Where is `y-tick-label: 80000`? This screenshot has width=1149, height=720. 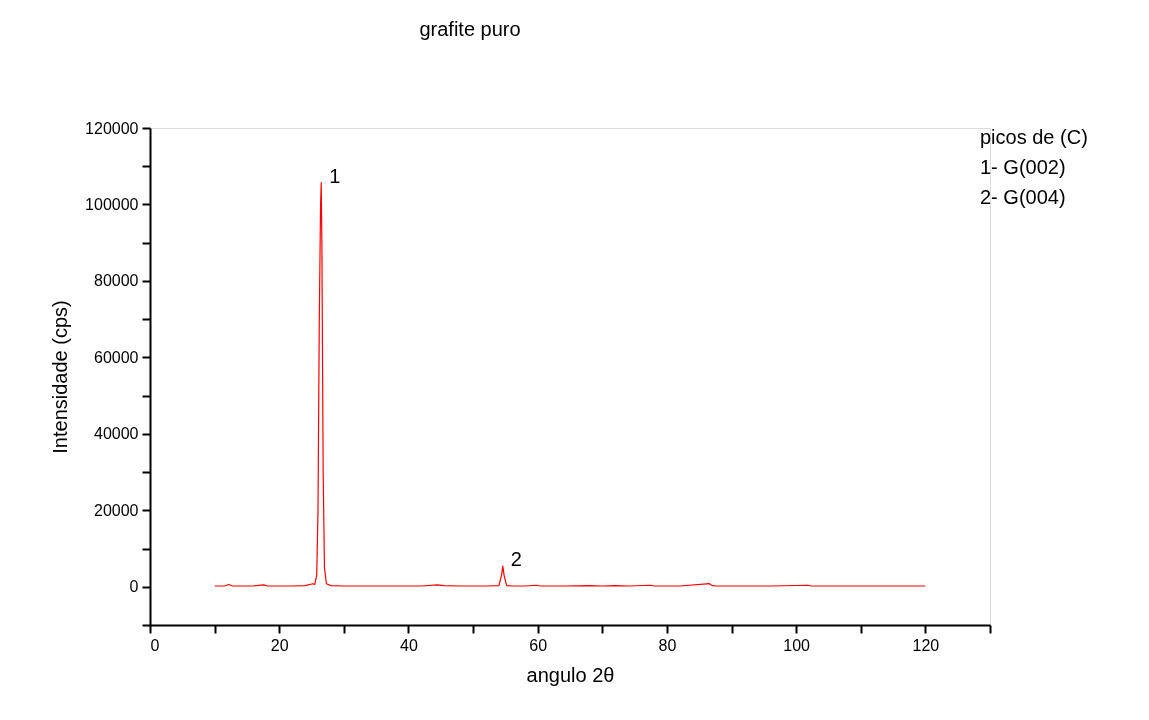 y-tick-label: 80000 is located at coordinates (116, 281).